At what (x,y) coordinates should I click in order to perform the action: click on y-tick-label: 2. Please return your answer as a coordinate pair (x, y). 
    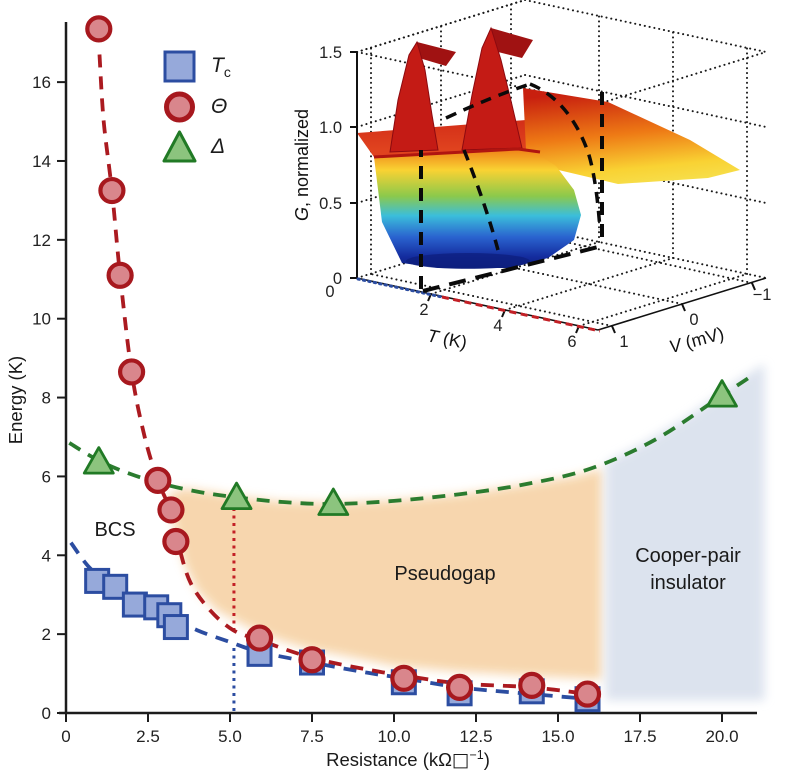
    Looking at the image, I should click on (46, 634).